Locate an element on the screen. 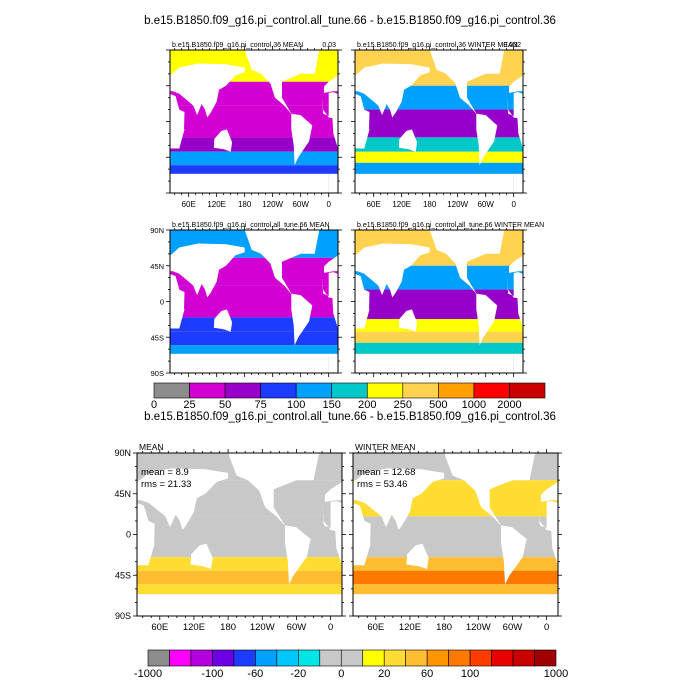  colorbar-difference: -1000 -100 -60 -20 0 20 60 100 1000 is located at coordinates (351, 664).